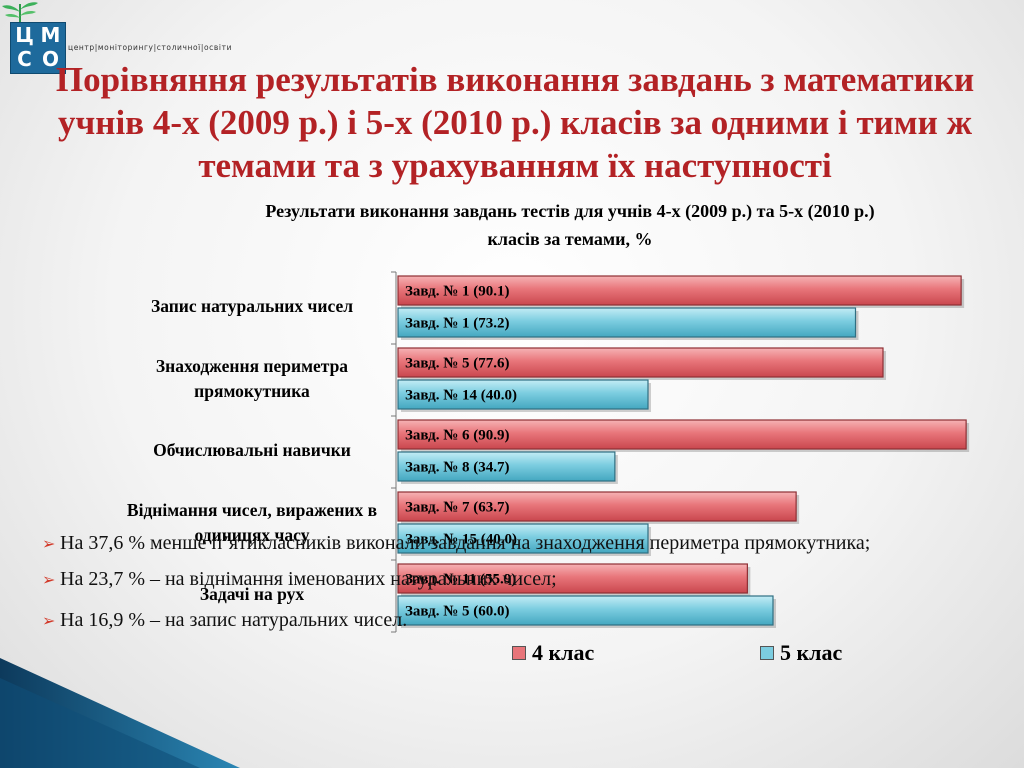  I want to click on logo-box: Ц М С О, so click(38, 48).